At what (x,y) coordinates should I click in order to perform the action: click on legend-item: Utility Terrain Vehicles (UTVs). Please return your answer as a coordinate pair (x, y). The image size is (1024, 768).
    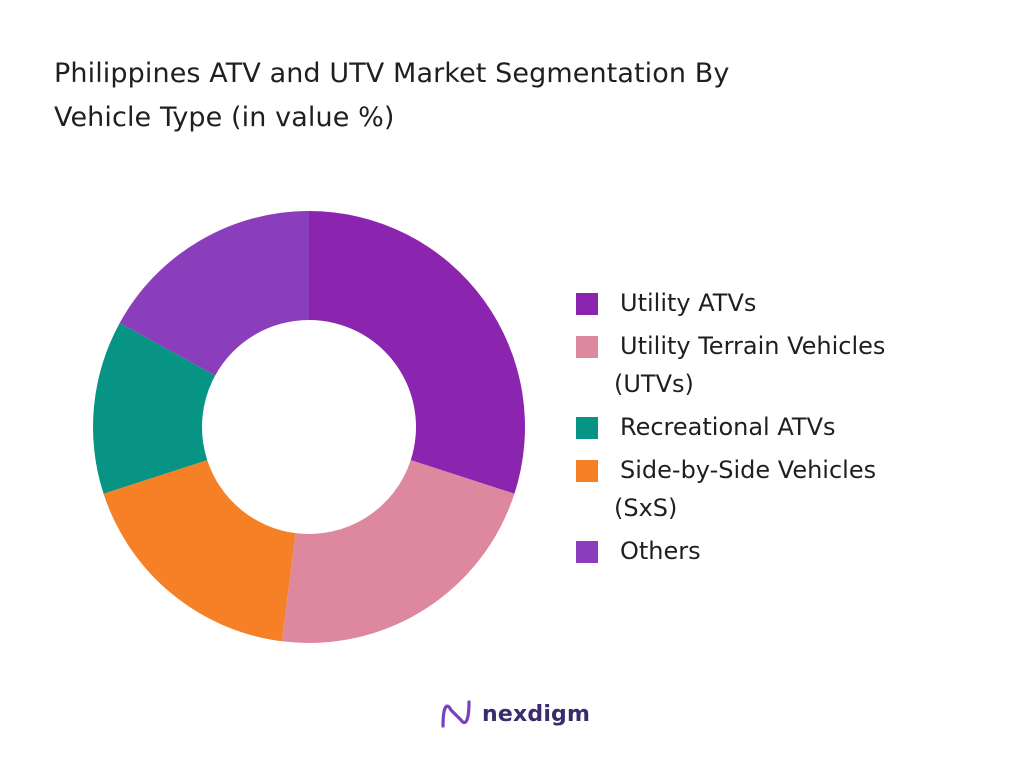
    Looking at the image, I should click on (786, 365).